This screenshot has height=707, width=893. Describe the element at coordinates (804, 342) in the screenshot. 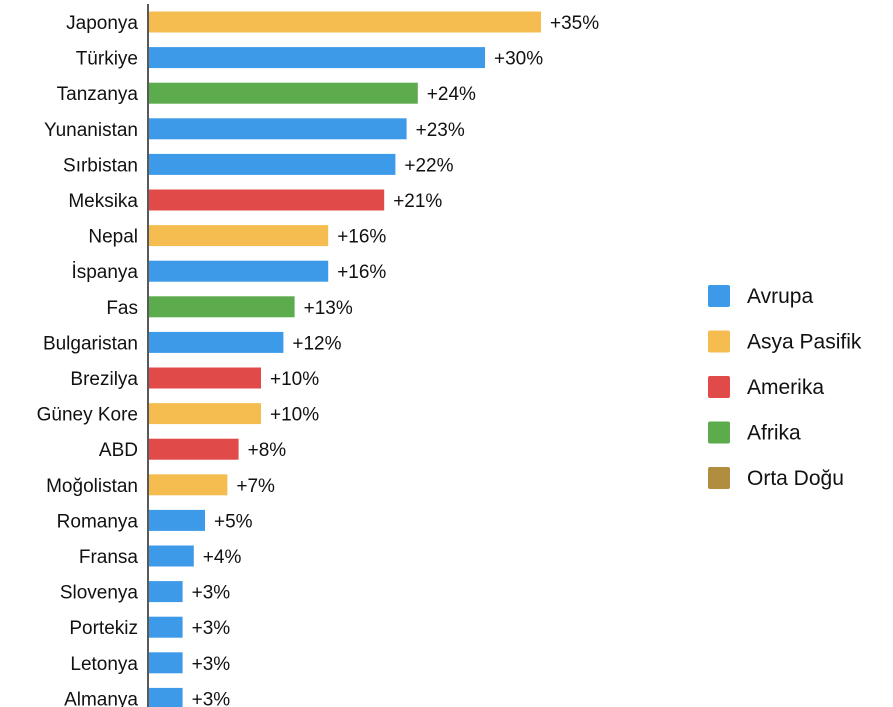

I see `legend-label: Asya Pasifik` at that location.